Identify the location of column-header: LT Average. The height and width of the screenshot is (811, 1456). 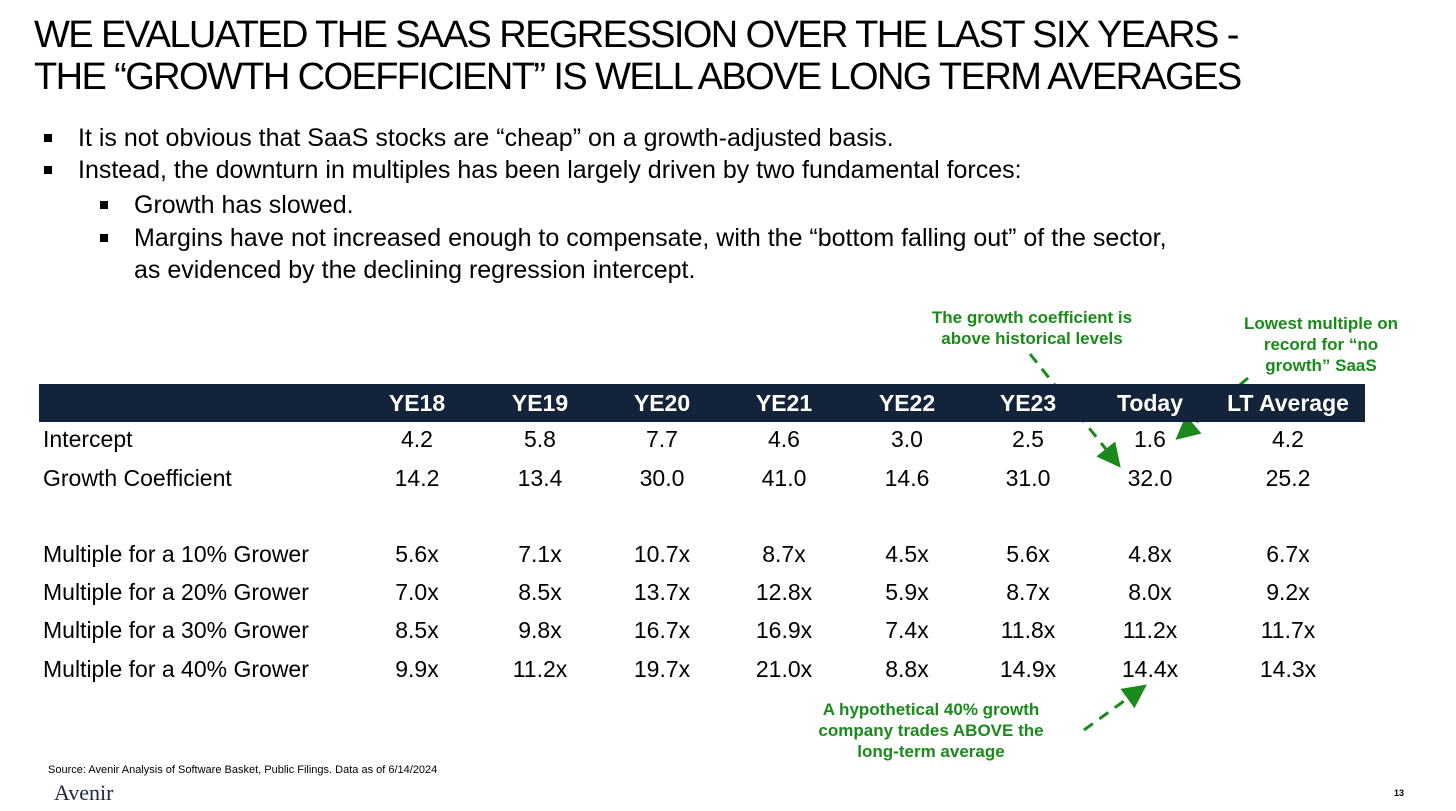
(1288, 403).